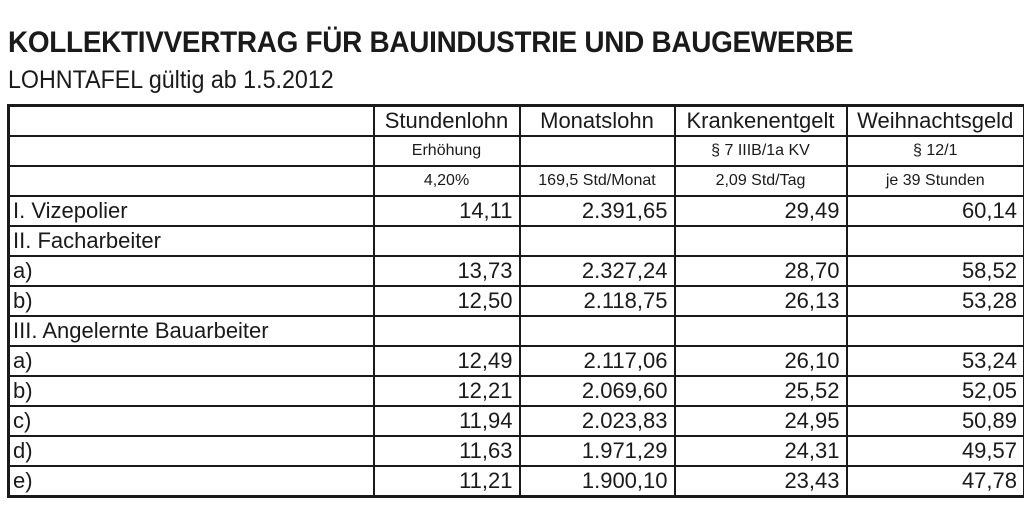  I want to click on value-cell: Monatslohn, so click(597, 120).